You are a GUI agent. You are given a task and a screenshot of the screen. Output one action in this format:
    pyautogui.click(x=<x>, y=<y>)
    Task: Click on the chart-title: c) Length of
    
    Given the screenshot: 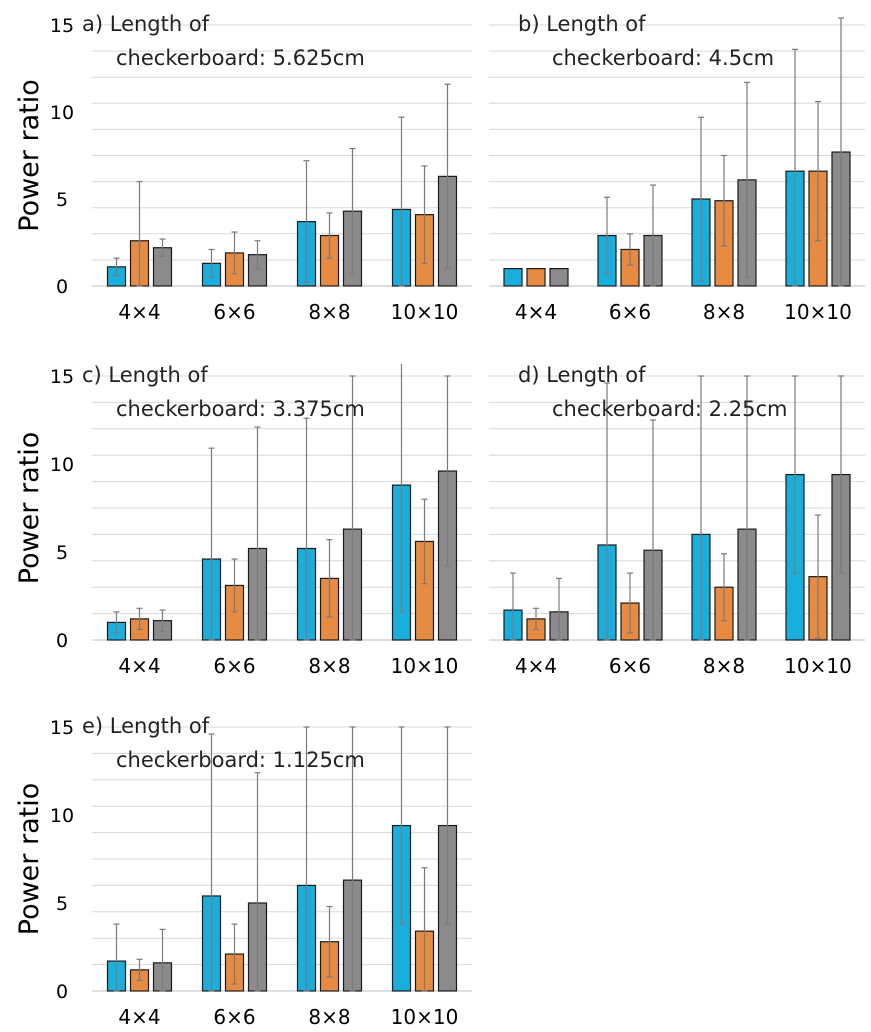 What is the action you would take?
    pyautogui.click(x=145, y=375)
    